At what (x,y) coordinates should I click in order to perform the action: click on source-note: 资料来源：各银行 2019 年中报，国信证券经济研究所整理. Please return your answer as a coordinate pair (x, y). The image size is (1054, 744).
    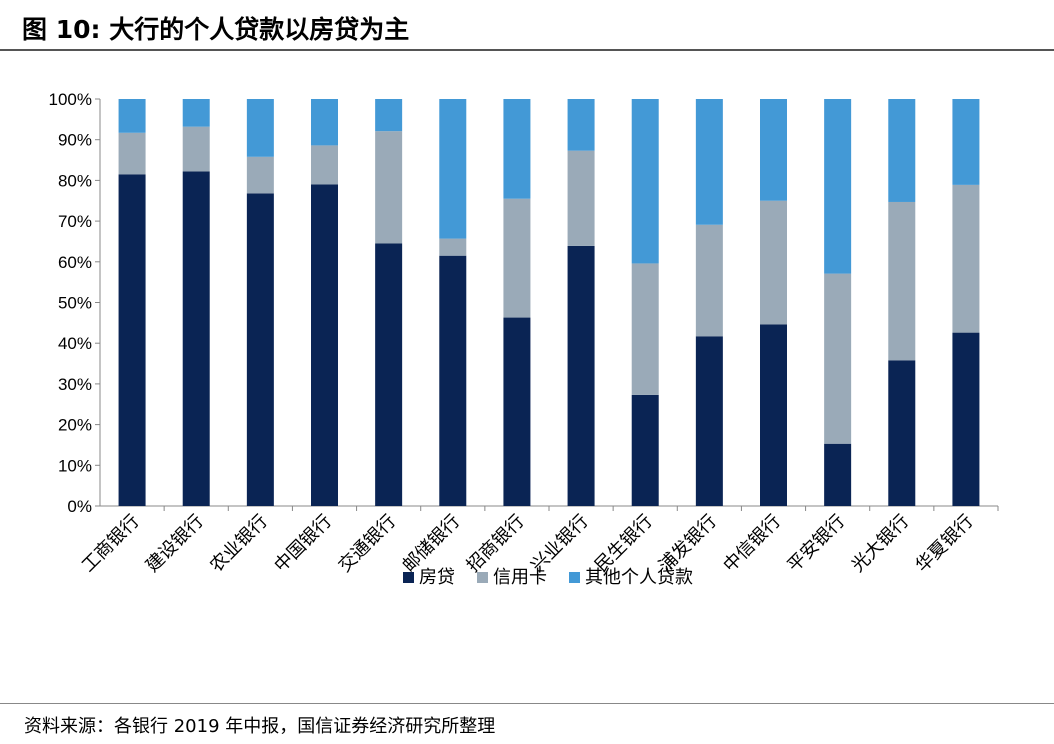
    Looking at the image, I should click on (260, 726).